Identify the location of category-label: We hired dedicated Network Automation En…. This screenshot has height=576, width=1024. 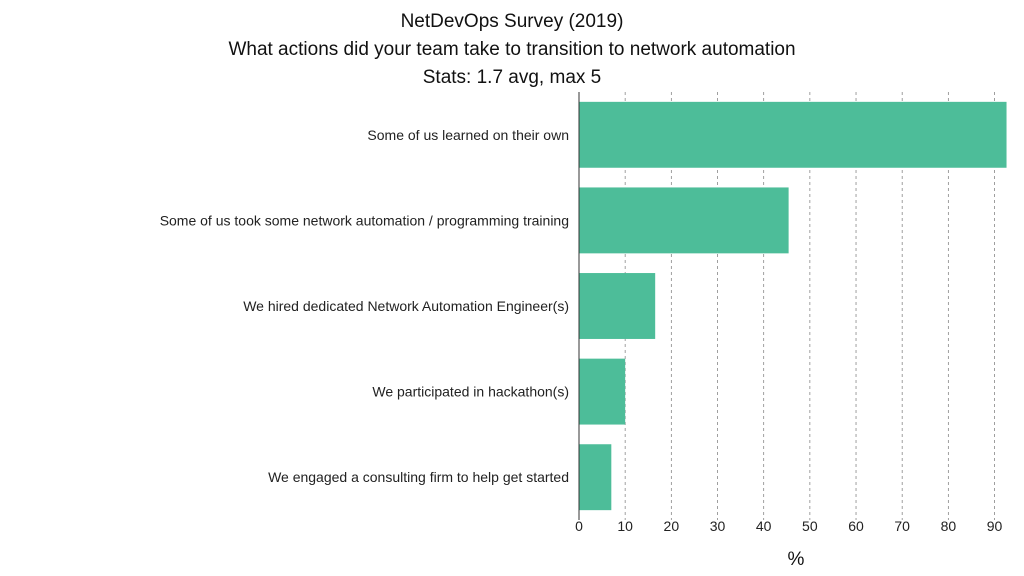
(406, 306).